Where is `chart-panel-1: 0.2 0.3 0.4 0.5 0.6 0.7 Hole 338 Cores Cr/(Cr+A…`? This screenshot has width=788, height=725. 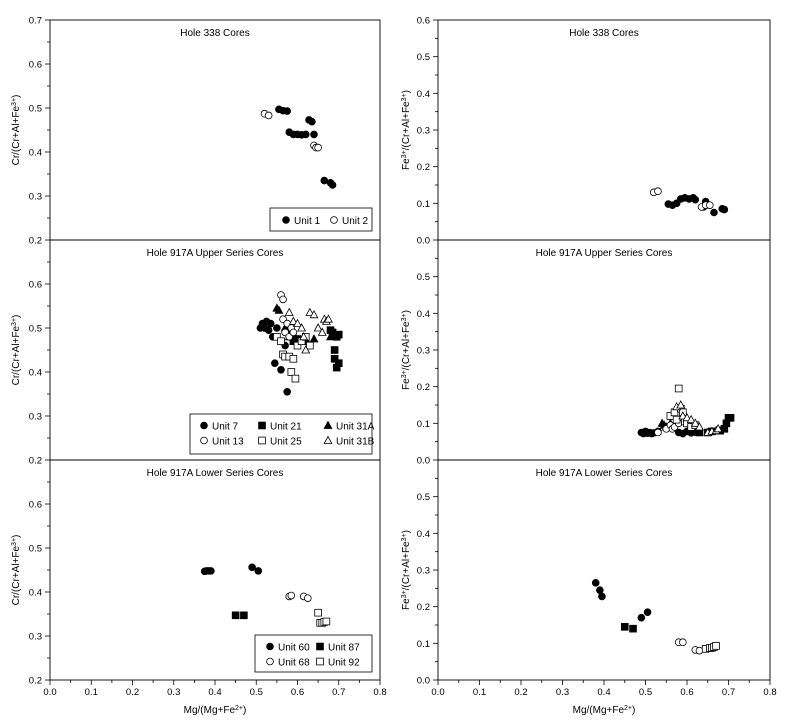
chart-panel-1: 0.2 0.3 0.4 0.5 0.6 0.7 Hole 338 Cores Cr/(Cr+A… is located at coordinates (196, 131).